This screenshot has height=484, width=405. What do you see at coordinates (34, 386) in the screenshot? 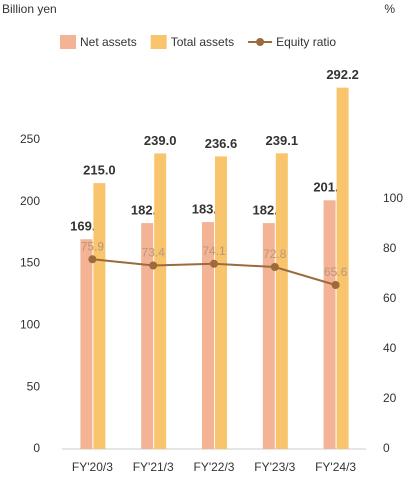
I see `y-tick-label: 50` at bounding box center [34, 386].